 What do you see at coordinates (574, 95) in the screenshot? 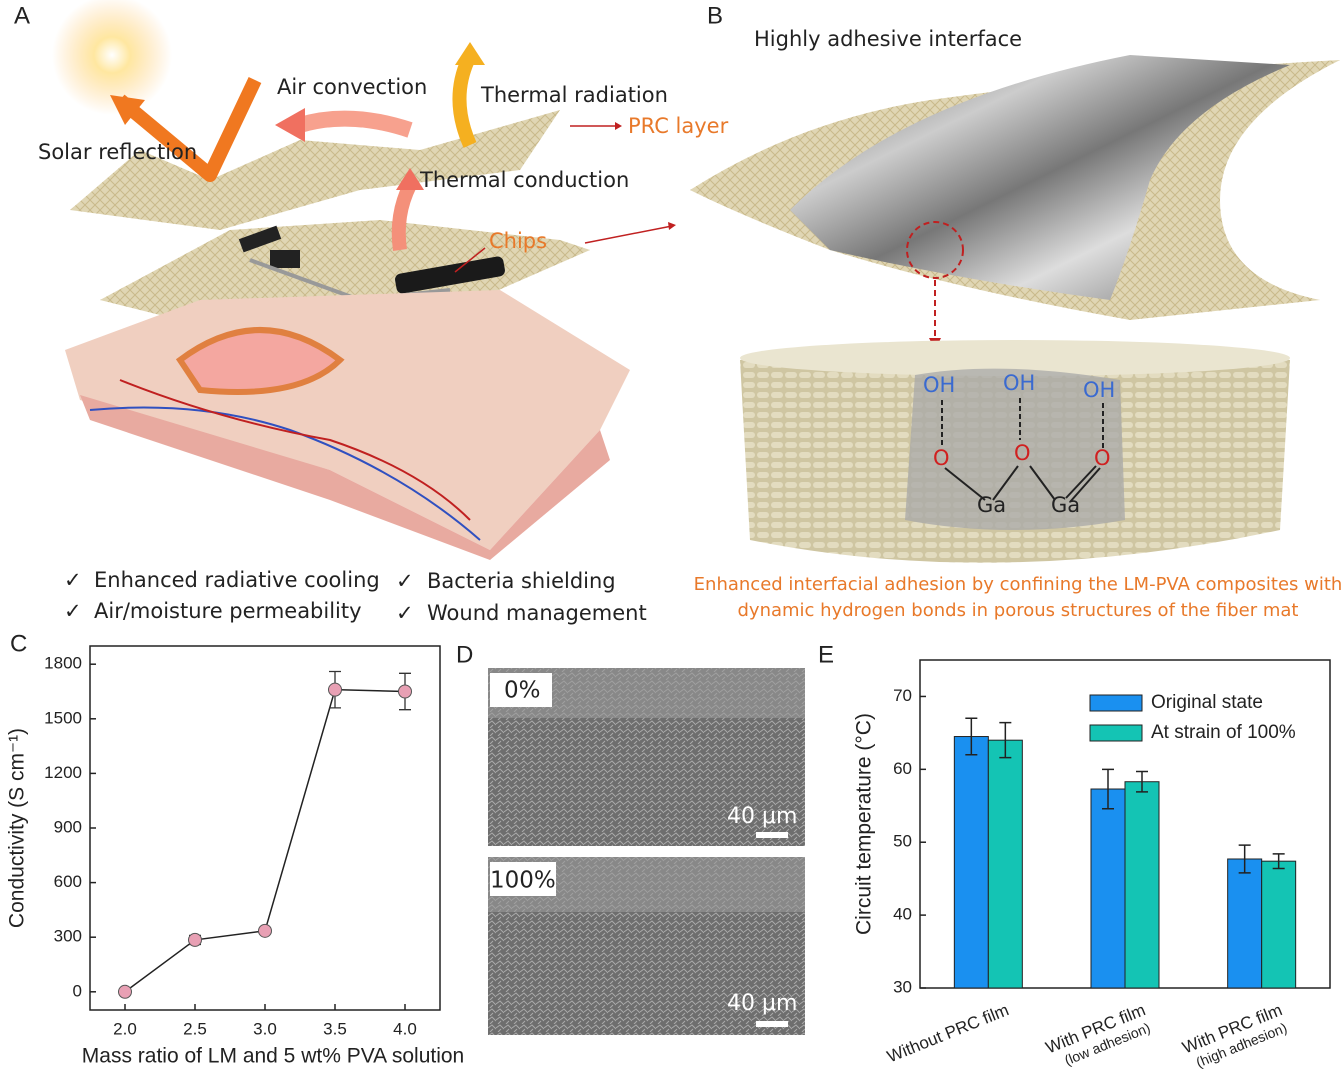
I see `annotation: Thermal radiation` at bounding box center [574, 95].